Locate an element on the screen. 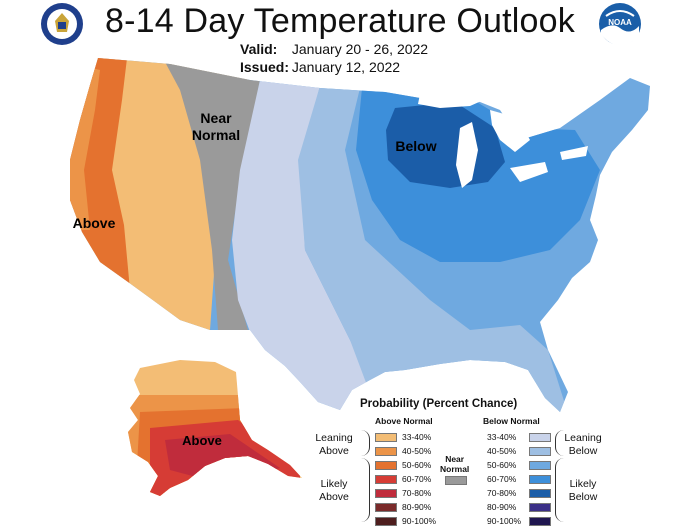 The height and width of the screenshot is (532, 680). legend-row-below-4: 60-70% is located at coordinates (519, 479).